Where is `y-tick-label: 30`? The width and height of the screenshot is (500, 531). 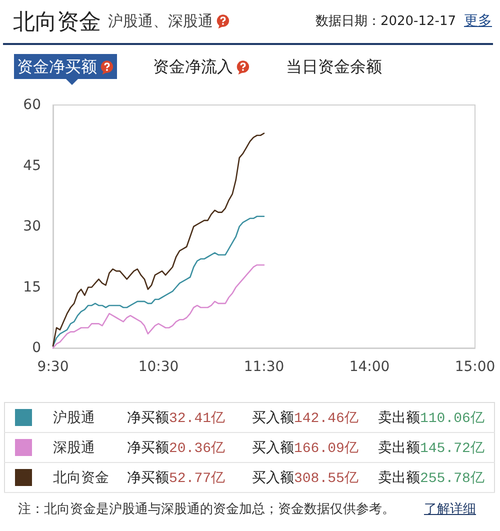 y-tick-label: 30 is located at coordinates (32, 226).